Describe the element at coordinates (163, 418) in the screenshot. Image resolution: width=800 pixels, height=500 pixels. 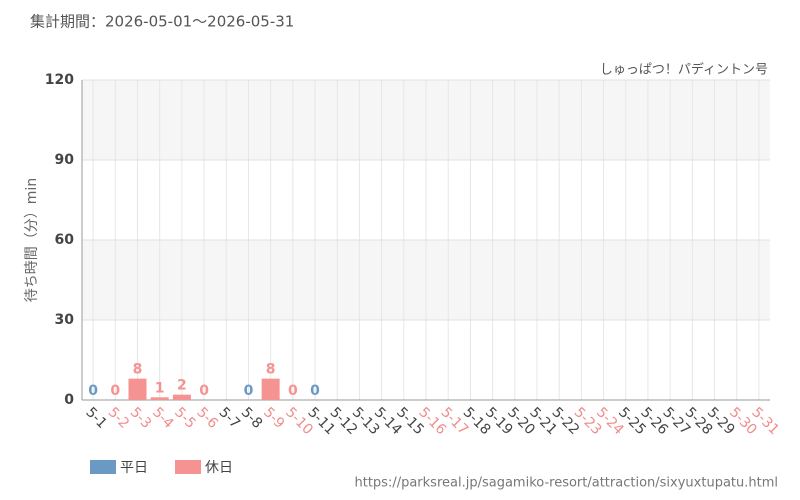
I see `x-tick-label: 5-4` at that location.